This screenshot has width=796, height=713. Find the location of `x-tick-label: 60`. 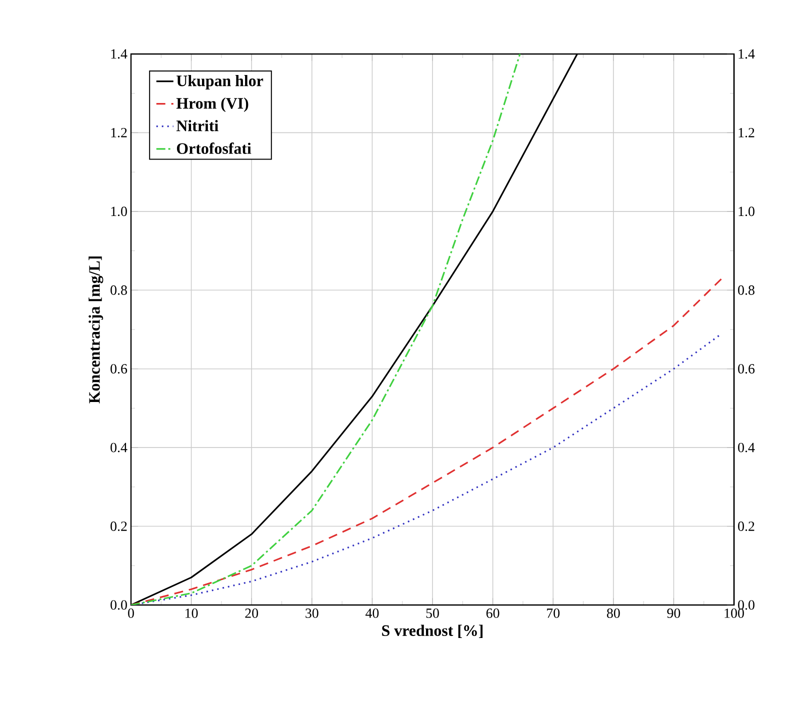

x-tick-label: 60 is located at coordinates (493, 613).